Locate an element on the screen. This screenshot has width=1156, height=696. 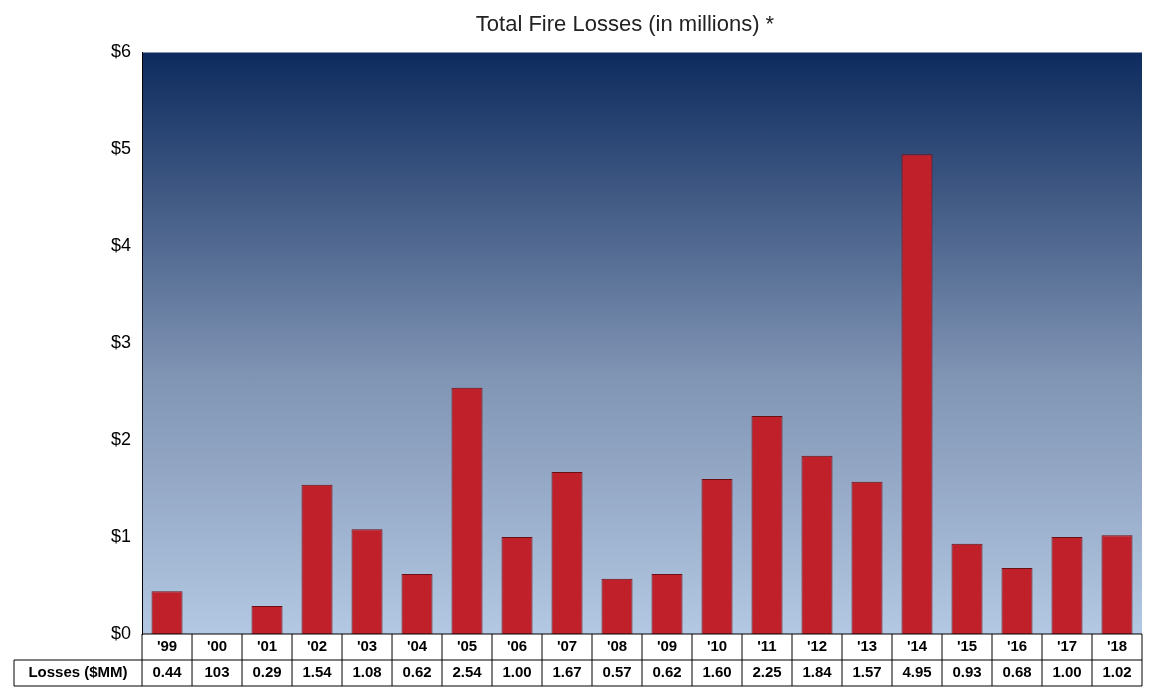
y-tick-label: $6 is located at coordinates (121, 51).